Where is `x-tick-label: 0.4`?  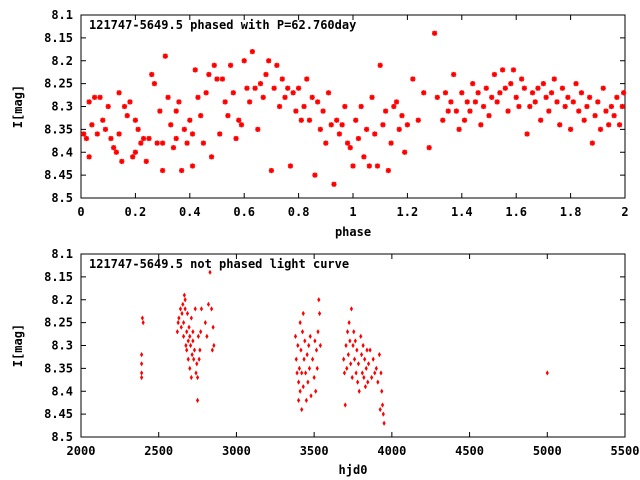
x-tick-label: 0.4 is located at coordinates (190, 212).